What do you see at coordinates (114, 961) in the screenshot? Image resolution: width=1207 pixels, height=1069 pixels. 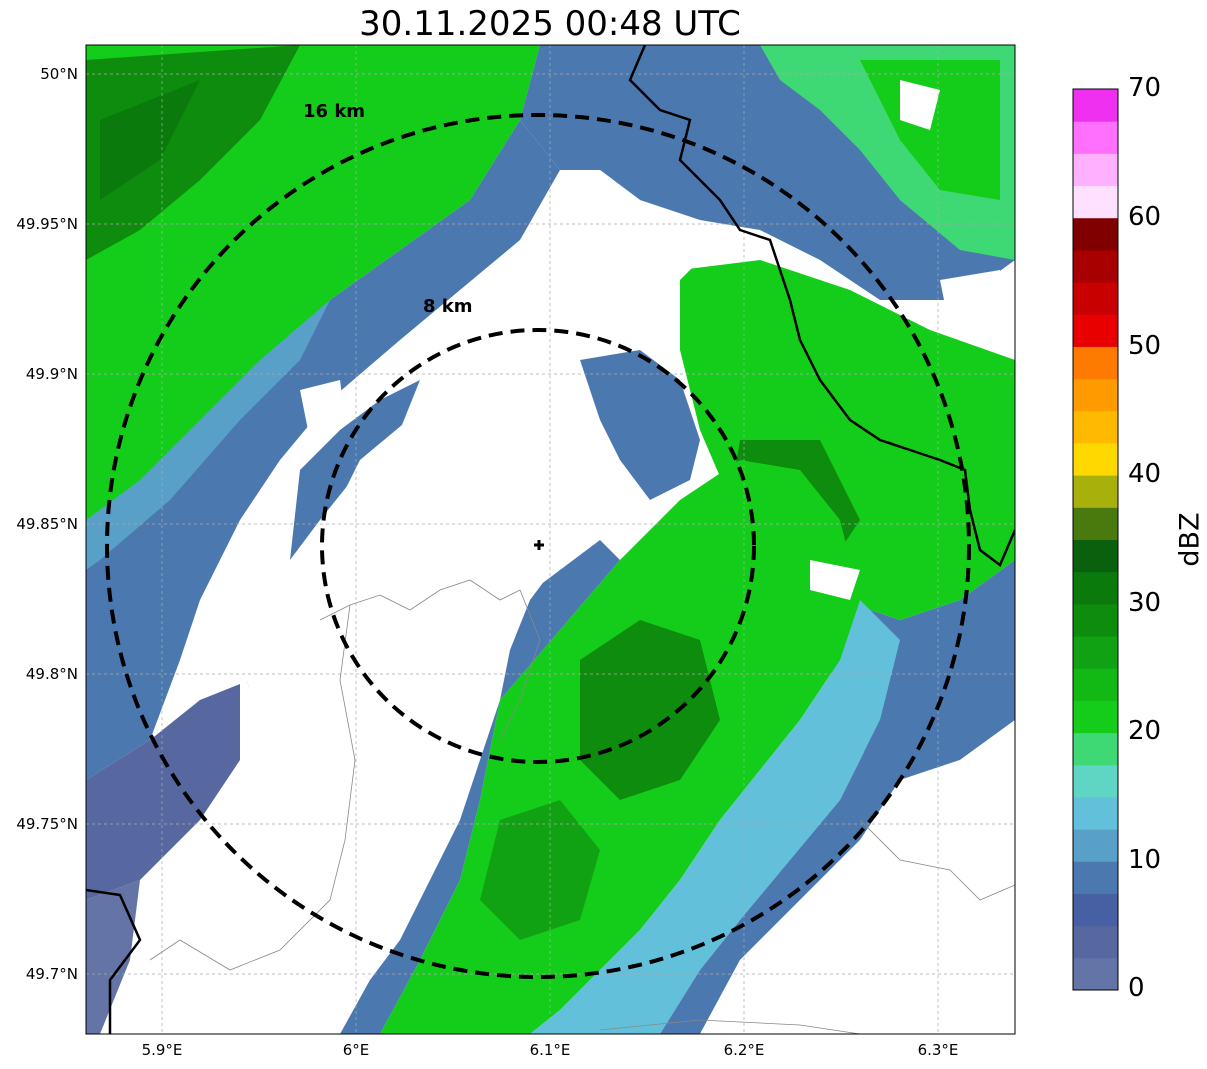 I see `border-line-southwest` at bounding box center [114, 961].